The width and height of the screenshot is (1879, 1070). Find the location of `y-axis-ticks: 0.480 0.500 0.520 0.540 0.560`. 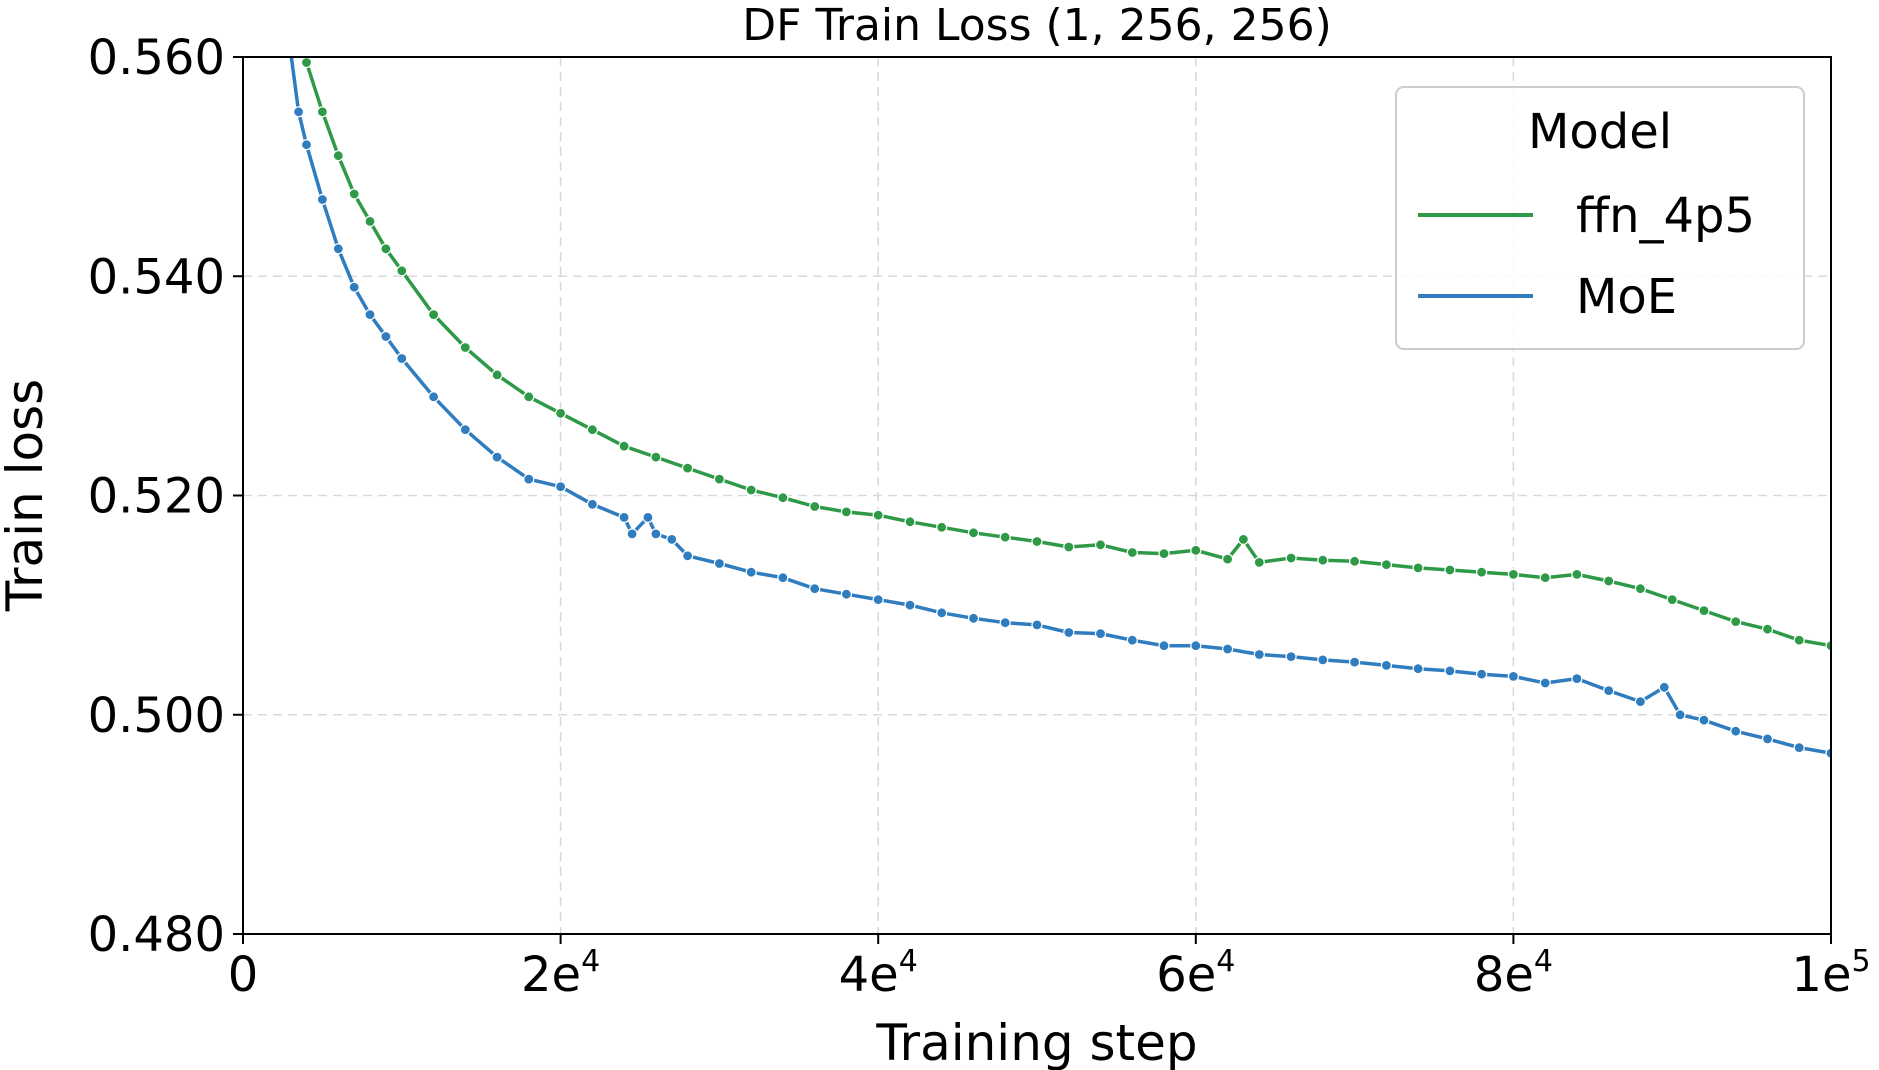

y-axis-ticks: 0.480 0.500 0.520 0.540 0.560 is located at coordinates (165, 496).